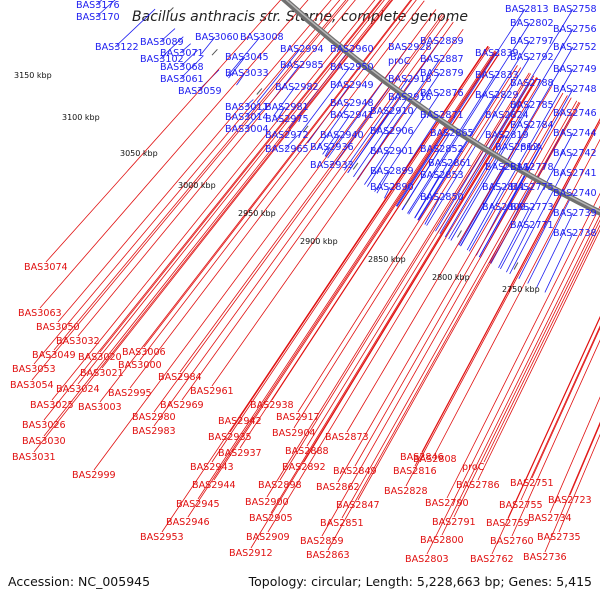  I want to click on gene-label-reverse: BAS2755, so click(521, 505).